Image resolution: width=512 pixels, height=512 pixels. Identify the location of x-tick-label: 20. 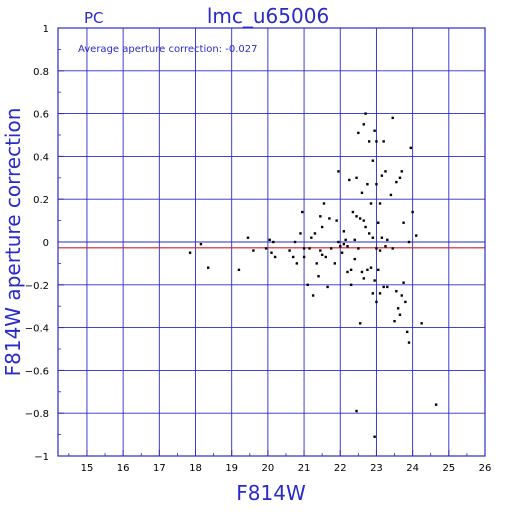
(268, 468).